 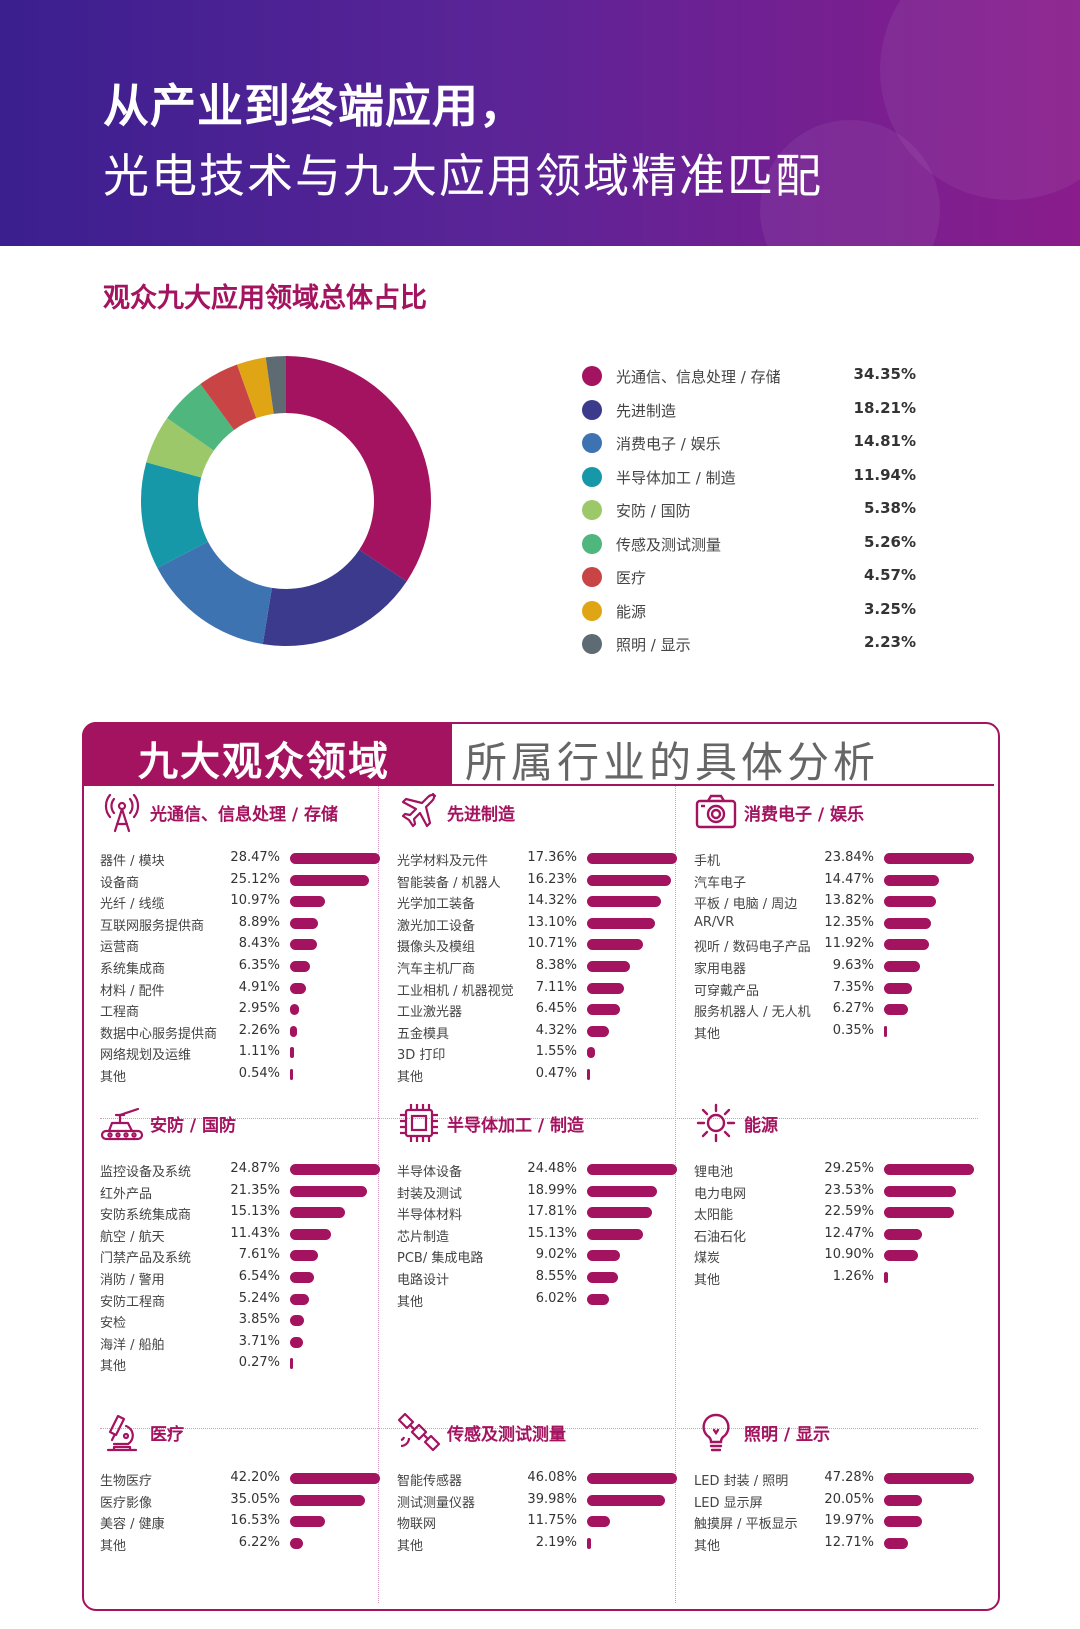 What do you see at coordinates (849, 1499) in the screenshot?
I see `bar-value-label: 20.05%` at bounding box center [849, 1499].